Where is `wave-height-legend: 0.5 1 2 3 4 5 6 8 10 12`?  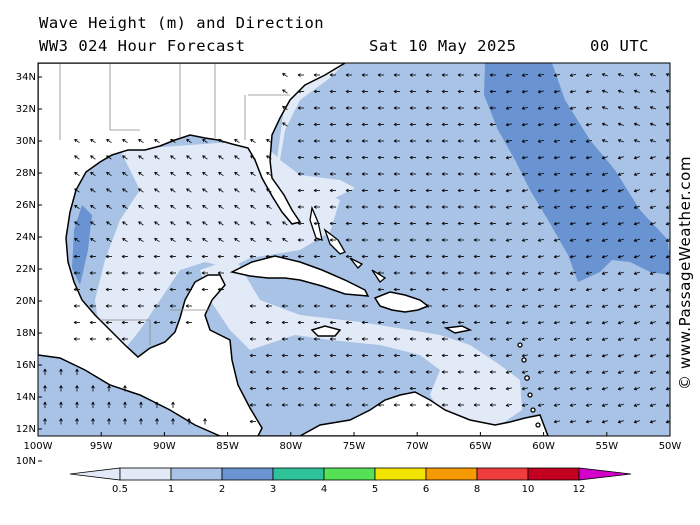
wave-height-legend: 0.5 1 2 3 4 5 6 8 10 12 is located at coordinates (350, 481).